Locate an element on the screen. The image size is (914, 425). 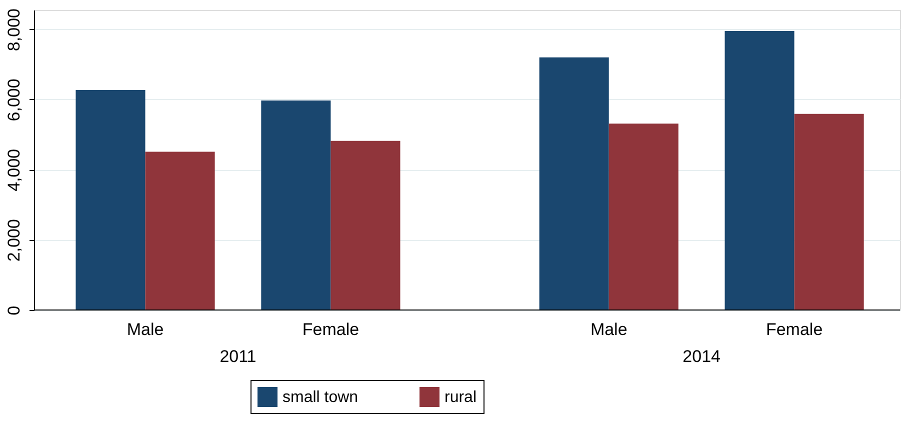
legend-label: rural is located at coordinates (460, 397).